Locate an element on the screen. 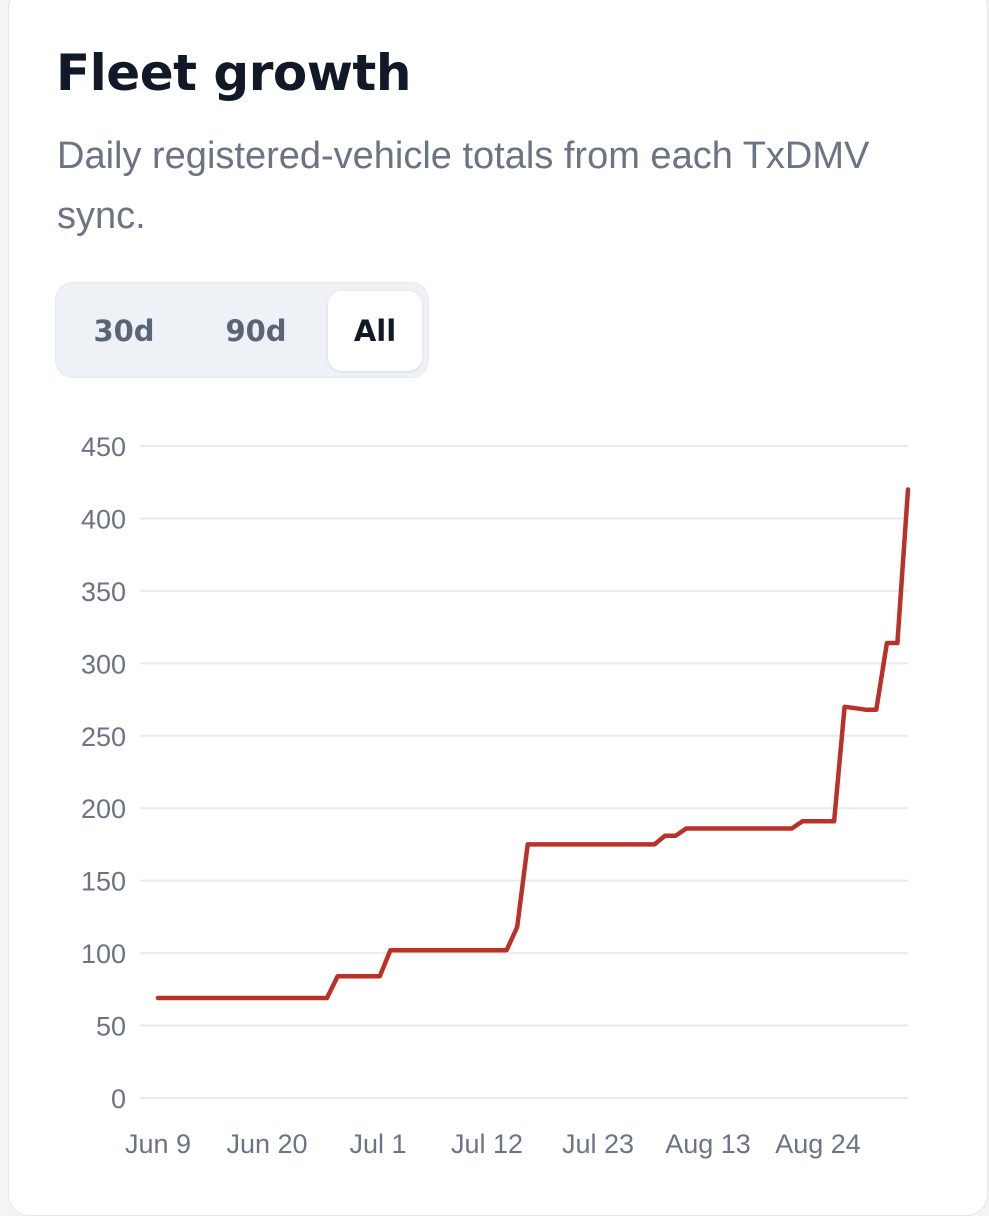 Image resolution: width=989 pixels, height=1216 pixels. y-axis-ticks: 0 50 100 150 200 250 300 350 400 450 is located at coordinates (103, 773).